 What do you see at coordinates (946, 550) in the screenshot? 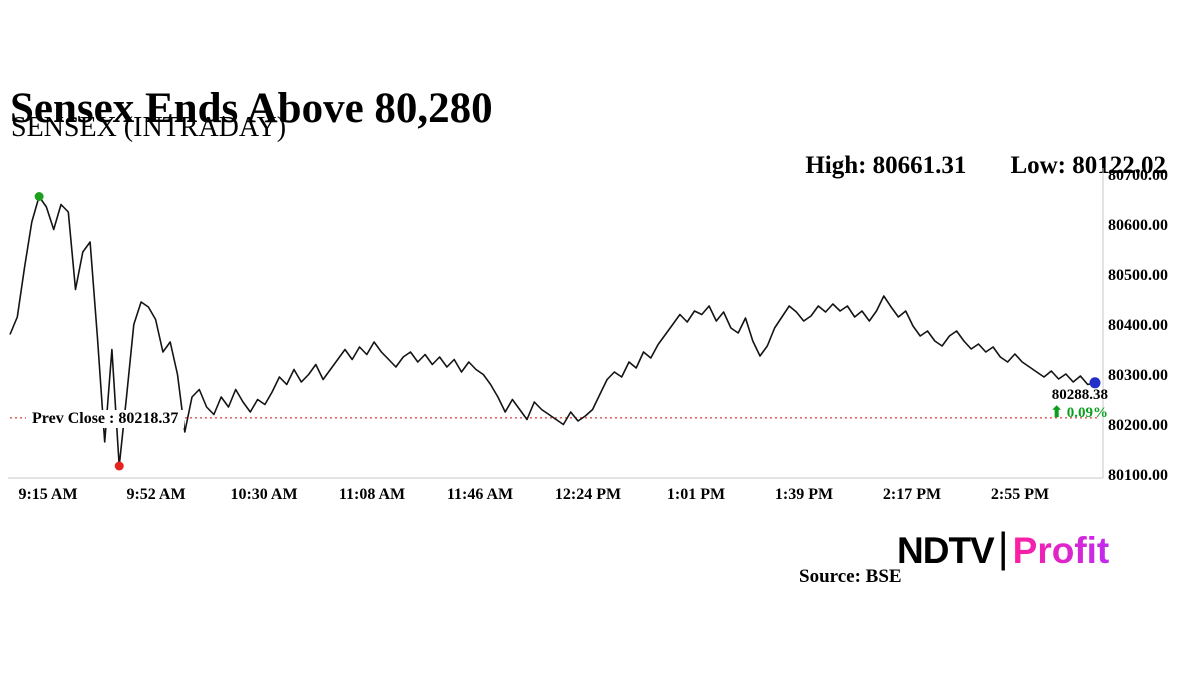
I see `ndtv-logo-text: NDTV` at bounding box center [946, 550].